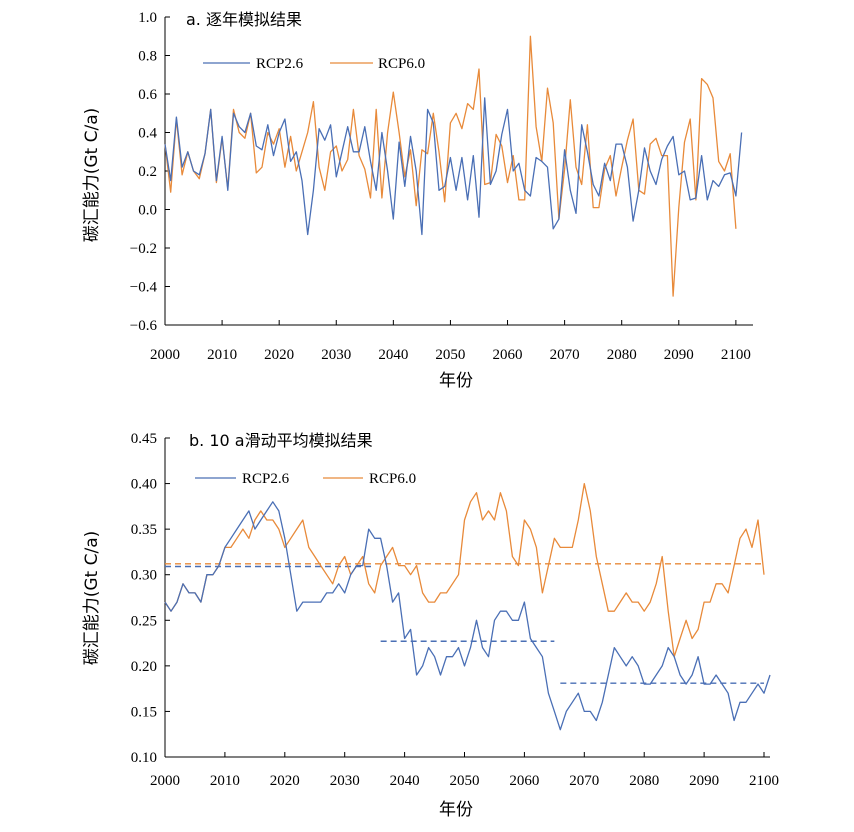  Describe the element at coordinates (565, 355) in the screenshot. I see `panel-a-xtick-label: 2070` at that location.